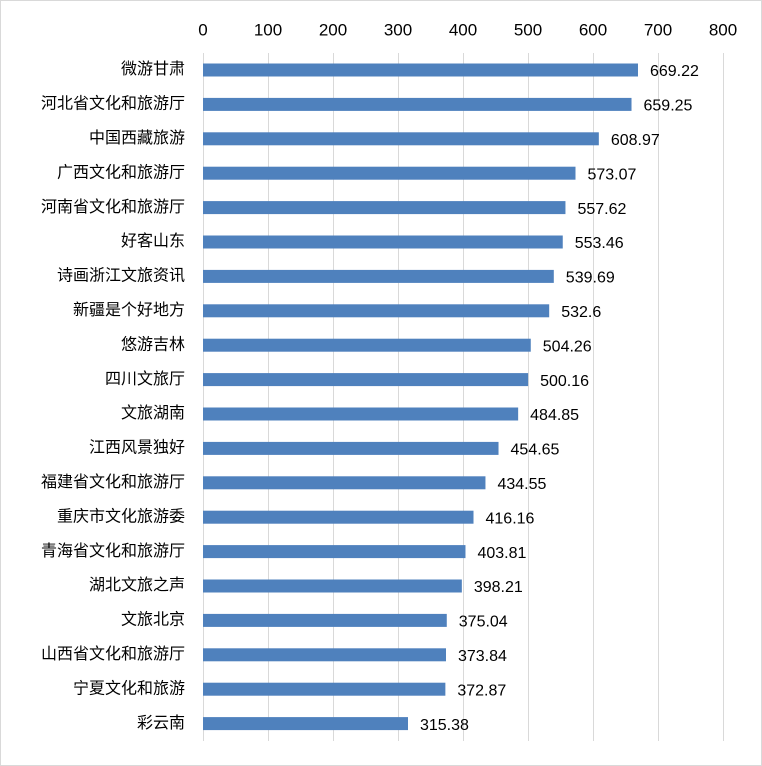 The image size is (762, 766). What do you see at coordinates (113, 207) in the screenshot?
I see `category-label: 河南省文化和旅游厅` at bounding box center [113, 207].